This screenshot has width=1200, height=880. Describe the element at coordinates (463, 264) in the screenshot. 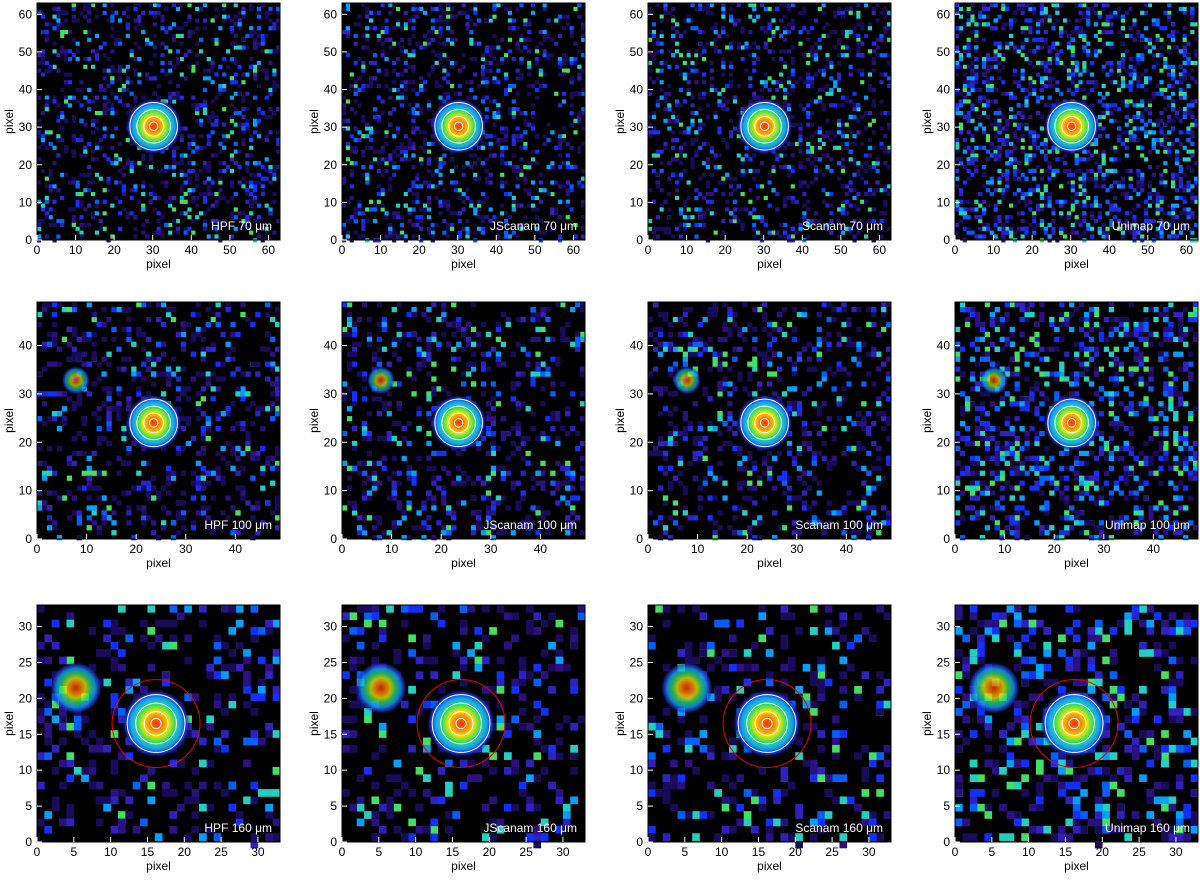

I see `x-axis-label: pixel` at that location.